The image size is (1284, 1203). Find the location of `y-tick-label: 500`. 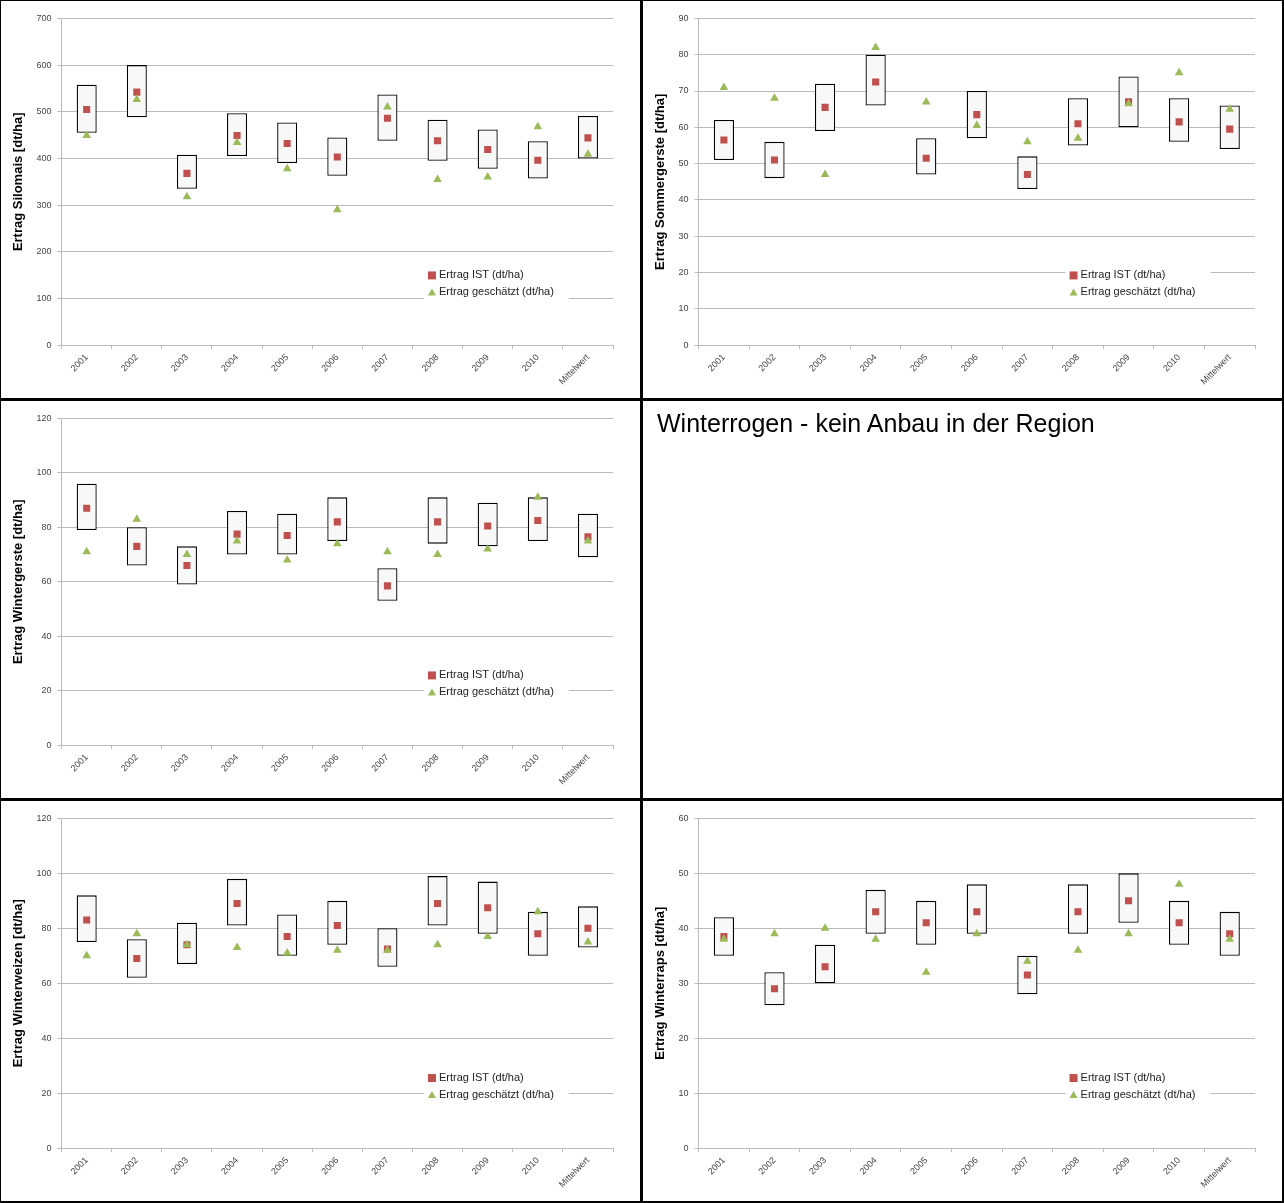

y-tick-label: 500 is located at coordinates (44, 111).